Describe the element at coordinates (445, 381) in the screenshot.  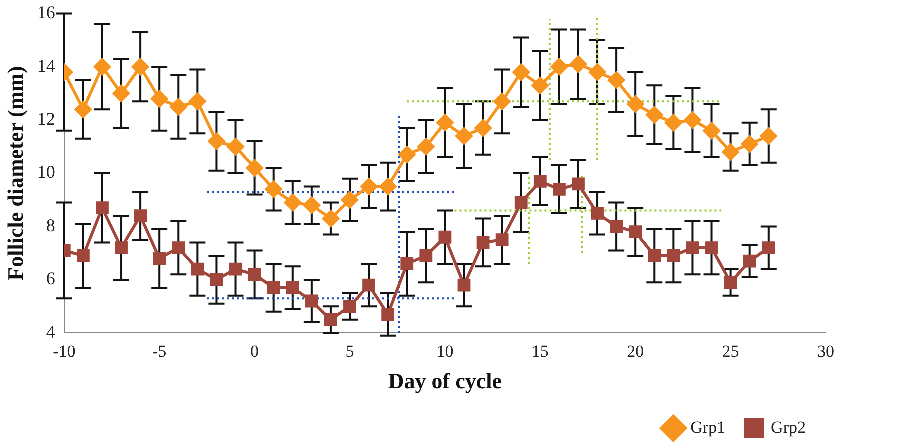
I see `x-axis-title: Day of cycle` at that location.